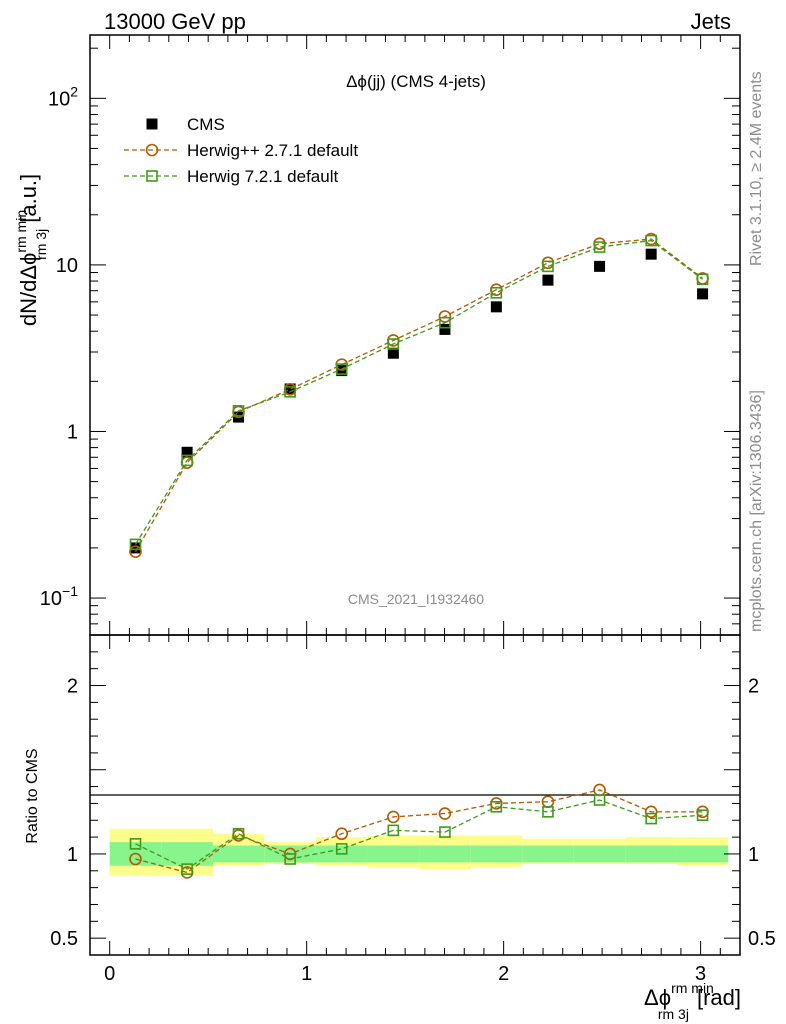  I want to click on xlabel-main: Δϕ, so click(657, 997).